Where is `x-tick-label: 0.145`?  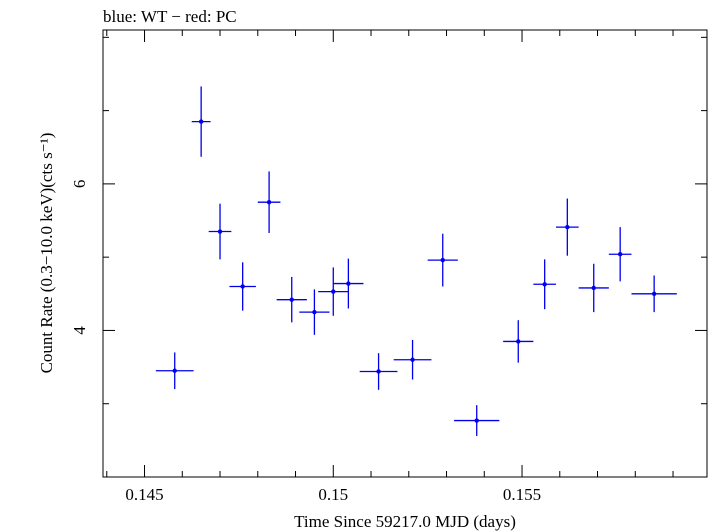 x-tick-label: 0.145 is located at coordinates (144, 494).